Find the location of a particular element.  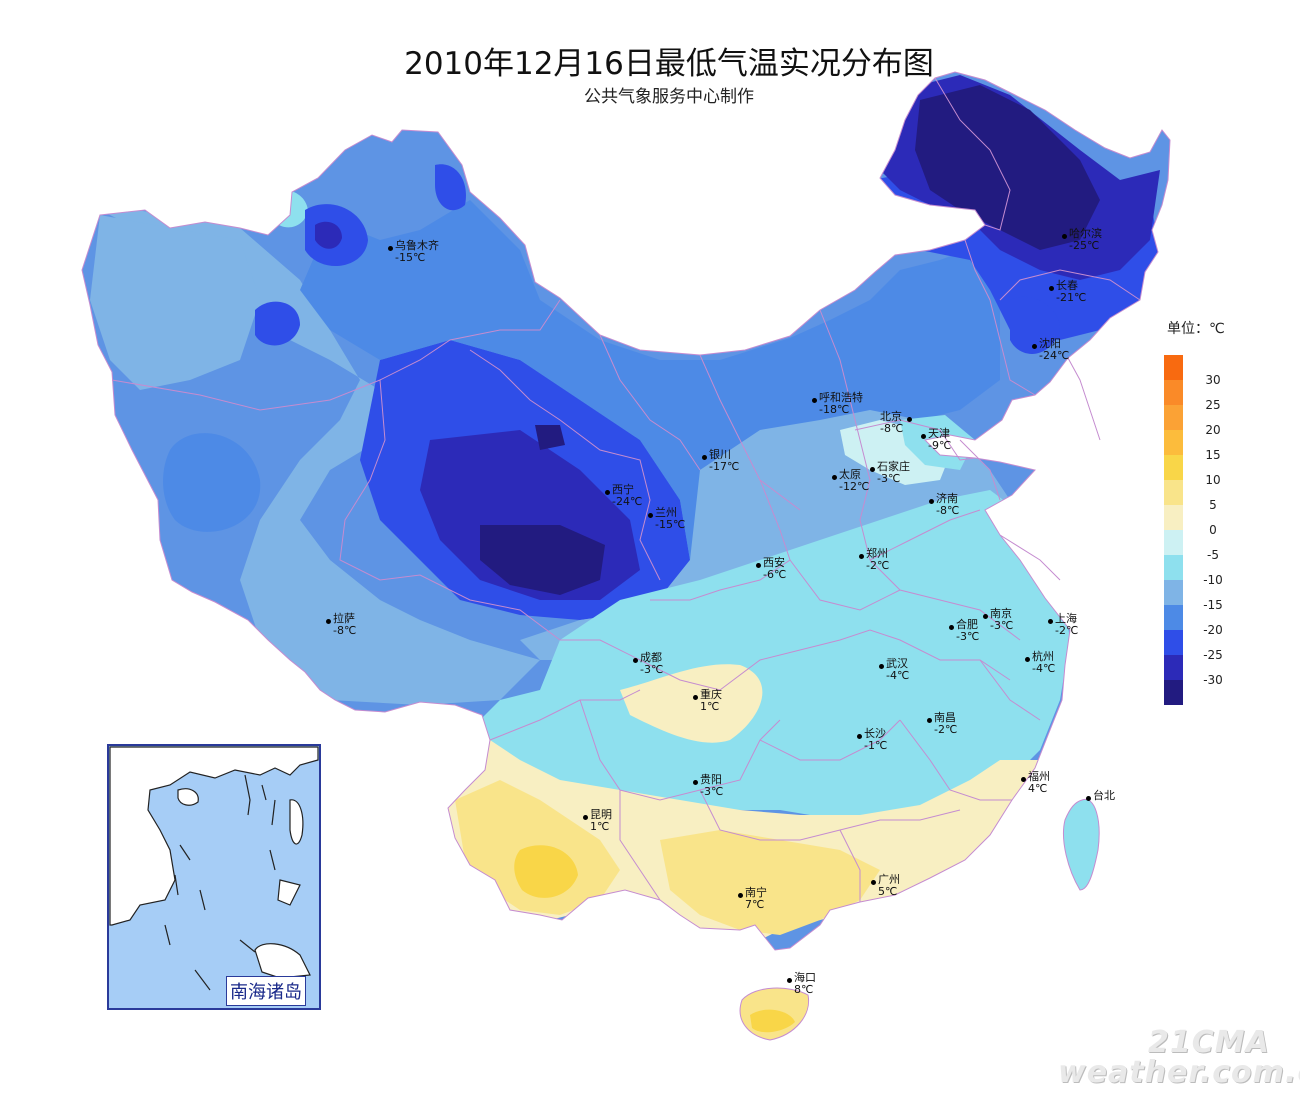

city-label: 郑州 -2℃ is located at coordinates (874, 560).